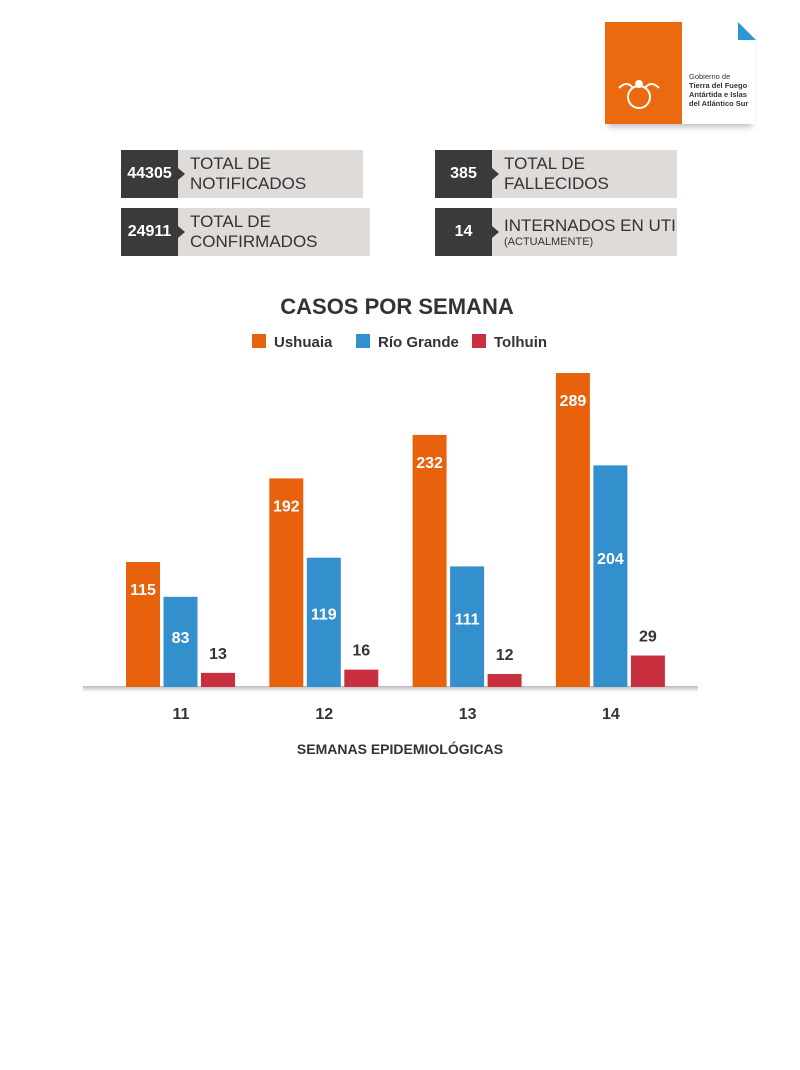  Describe the element at coordinates (573, 401) in the screenshot. I see `data-label: 289` at that location.